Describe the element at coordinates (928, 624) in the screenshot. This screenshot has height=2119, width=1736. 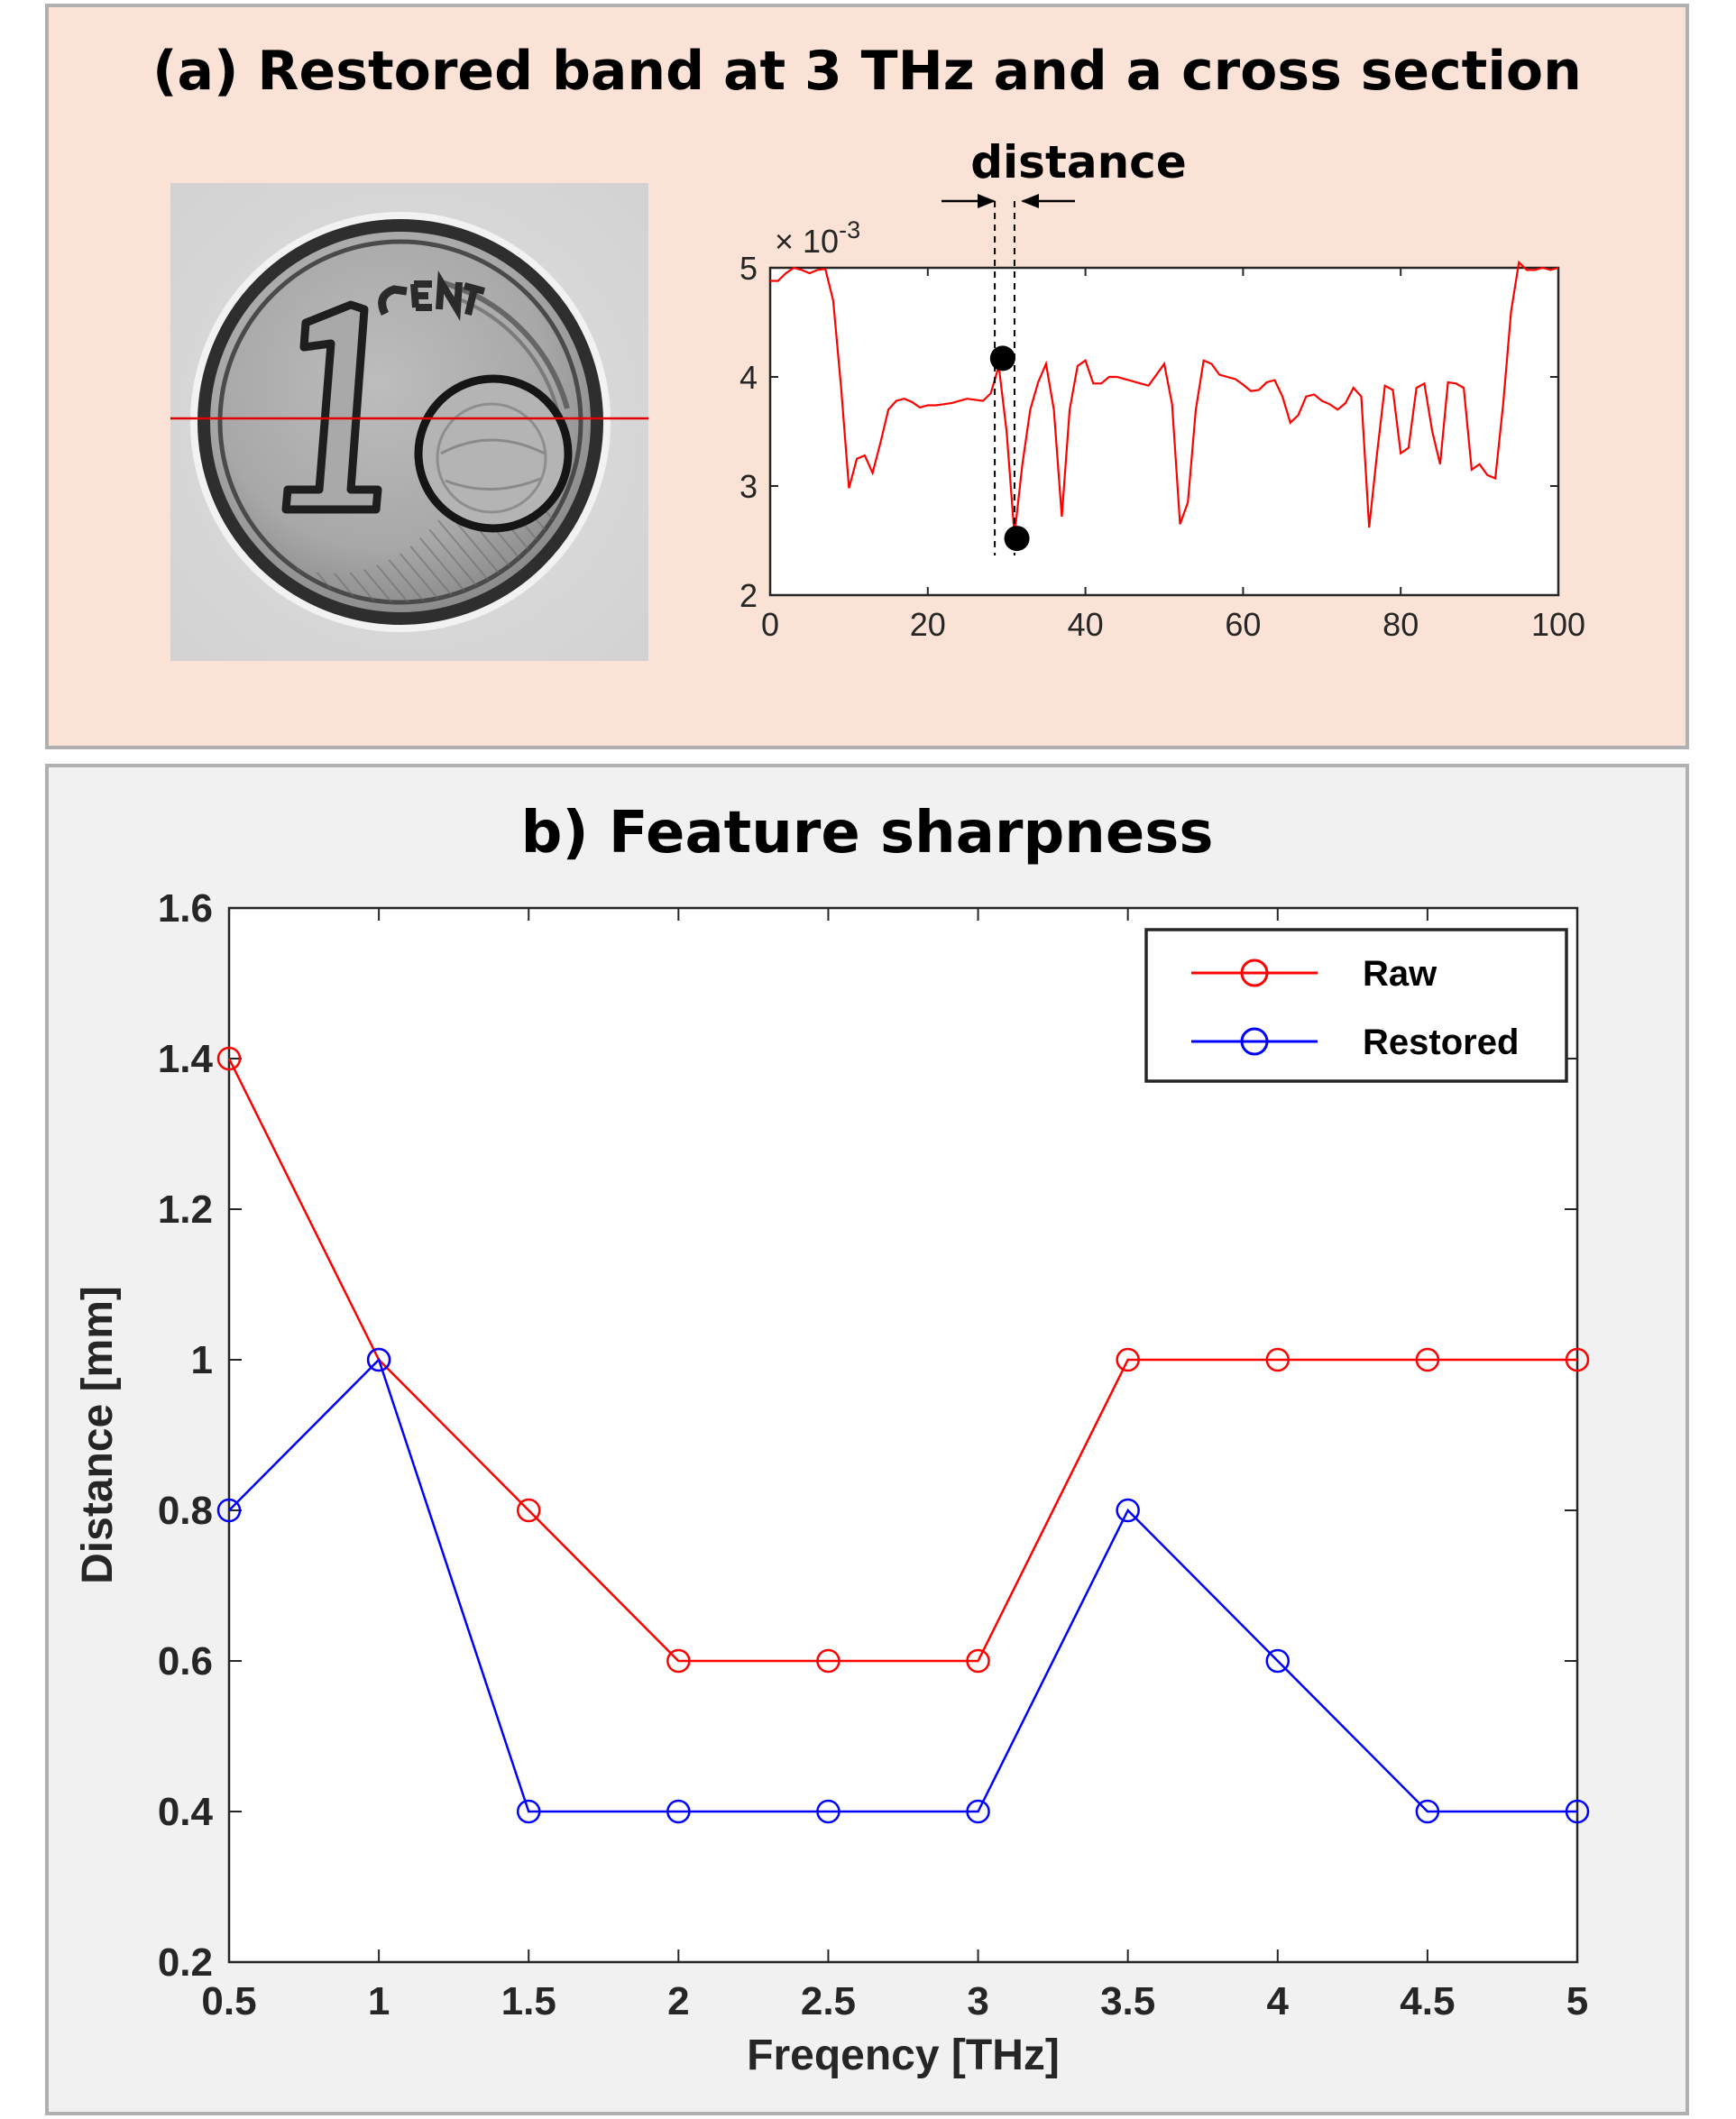
I see `profile-x-tick-label: 20` at that location.